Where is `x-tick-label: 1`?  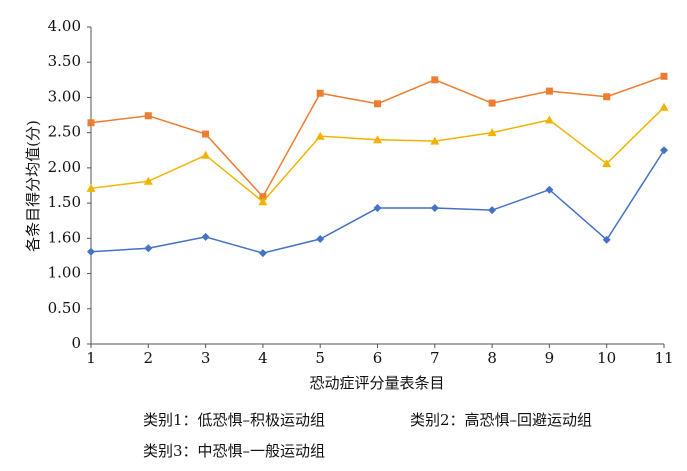 x-tick-label: 1 is located at coordinates (91, 358).